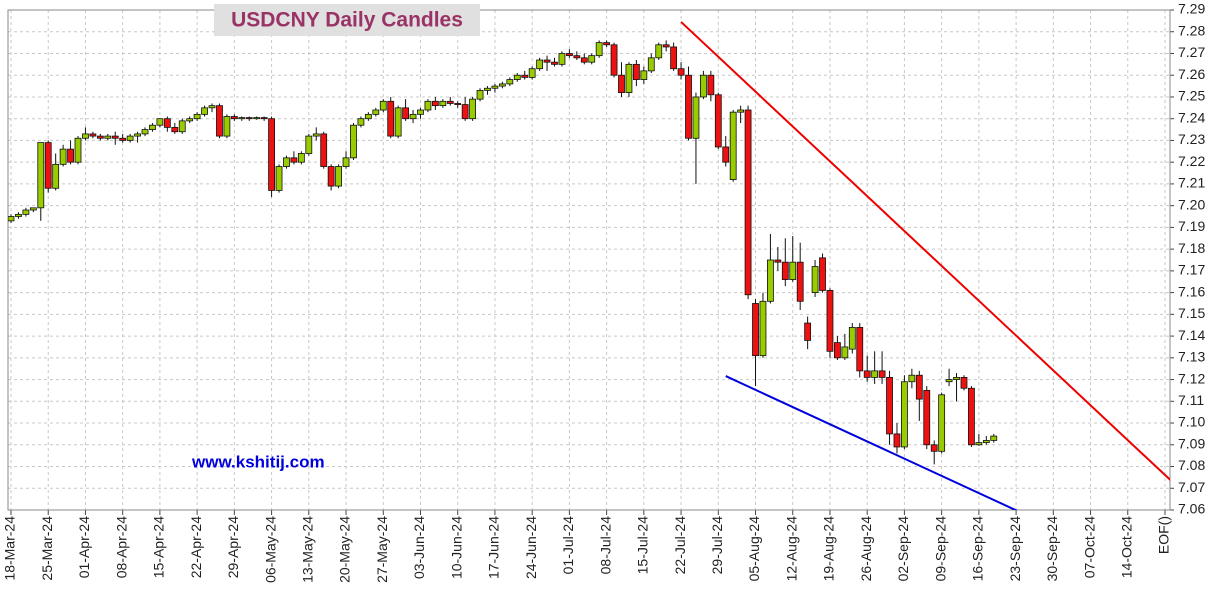  Describe the element at coordinates (1191, 509) in the screenshot. I see `y-tick-label: 7.06` at that location.